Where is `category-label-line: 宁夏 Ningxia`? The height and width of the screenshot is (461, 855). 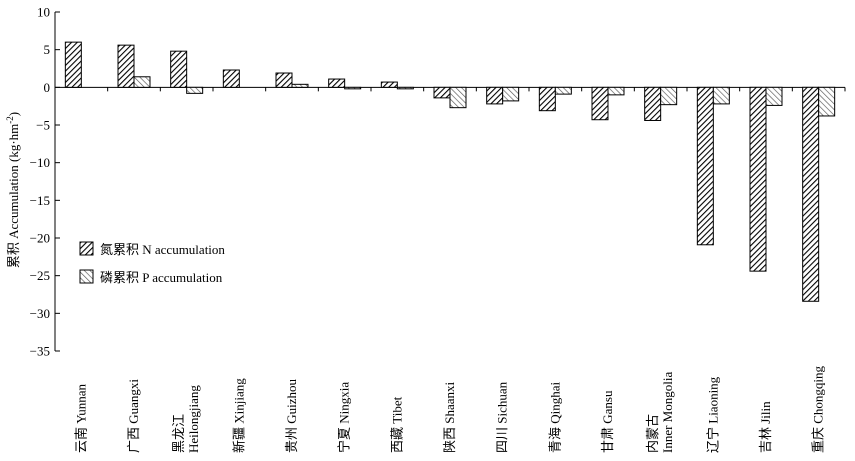 category-label-line: 宁夏 Ningxia is located at coordinates (344, 417).